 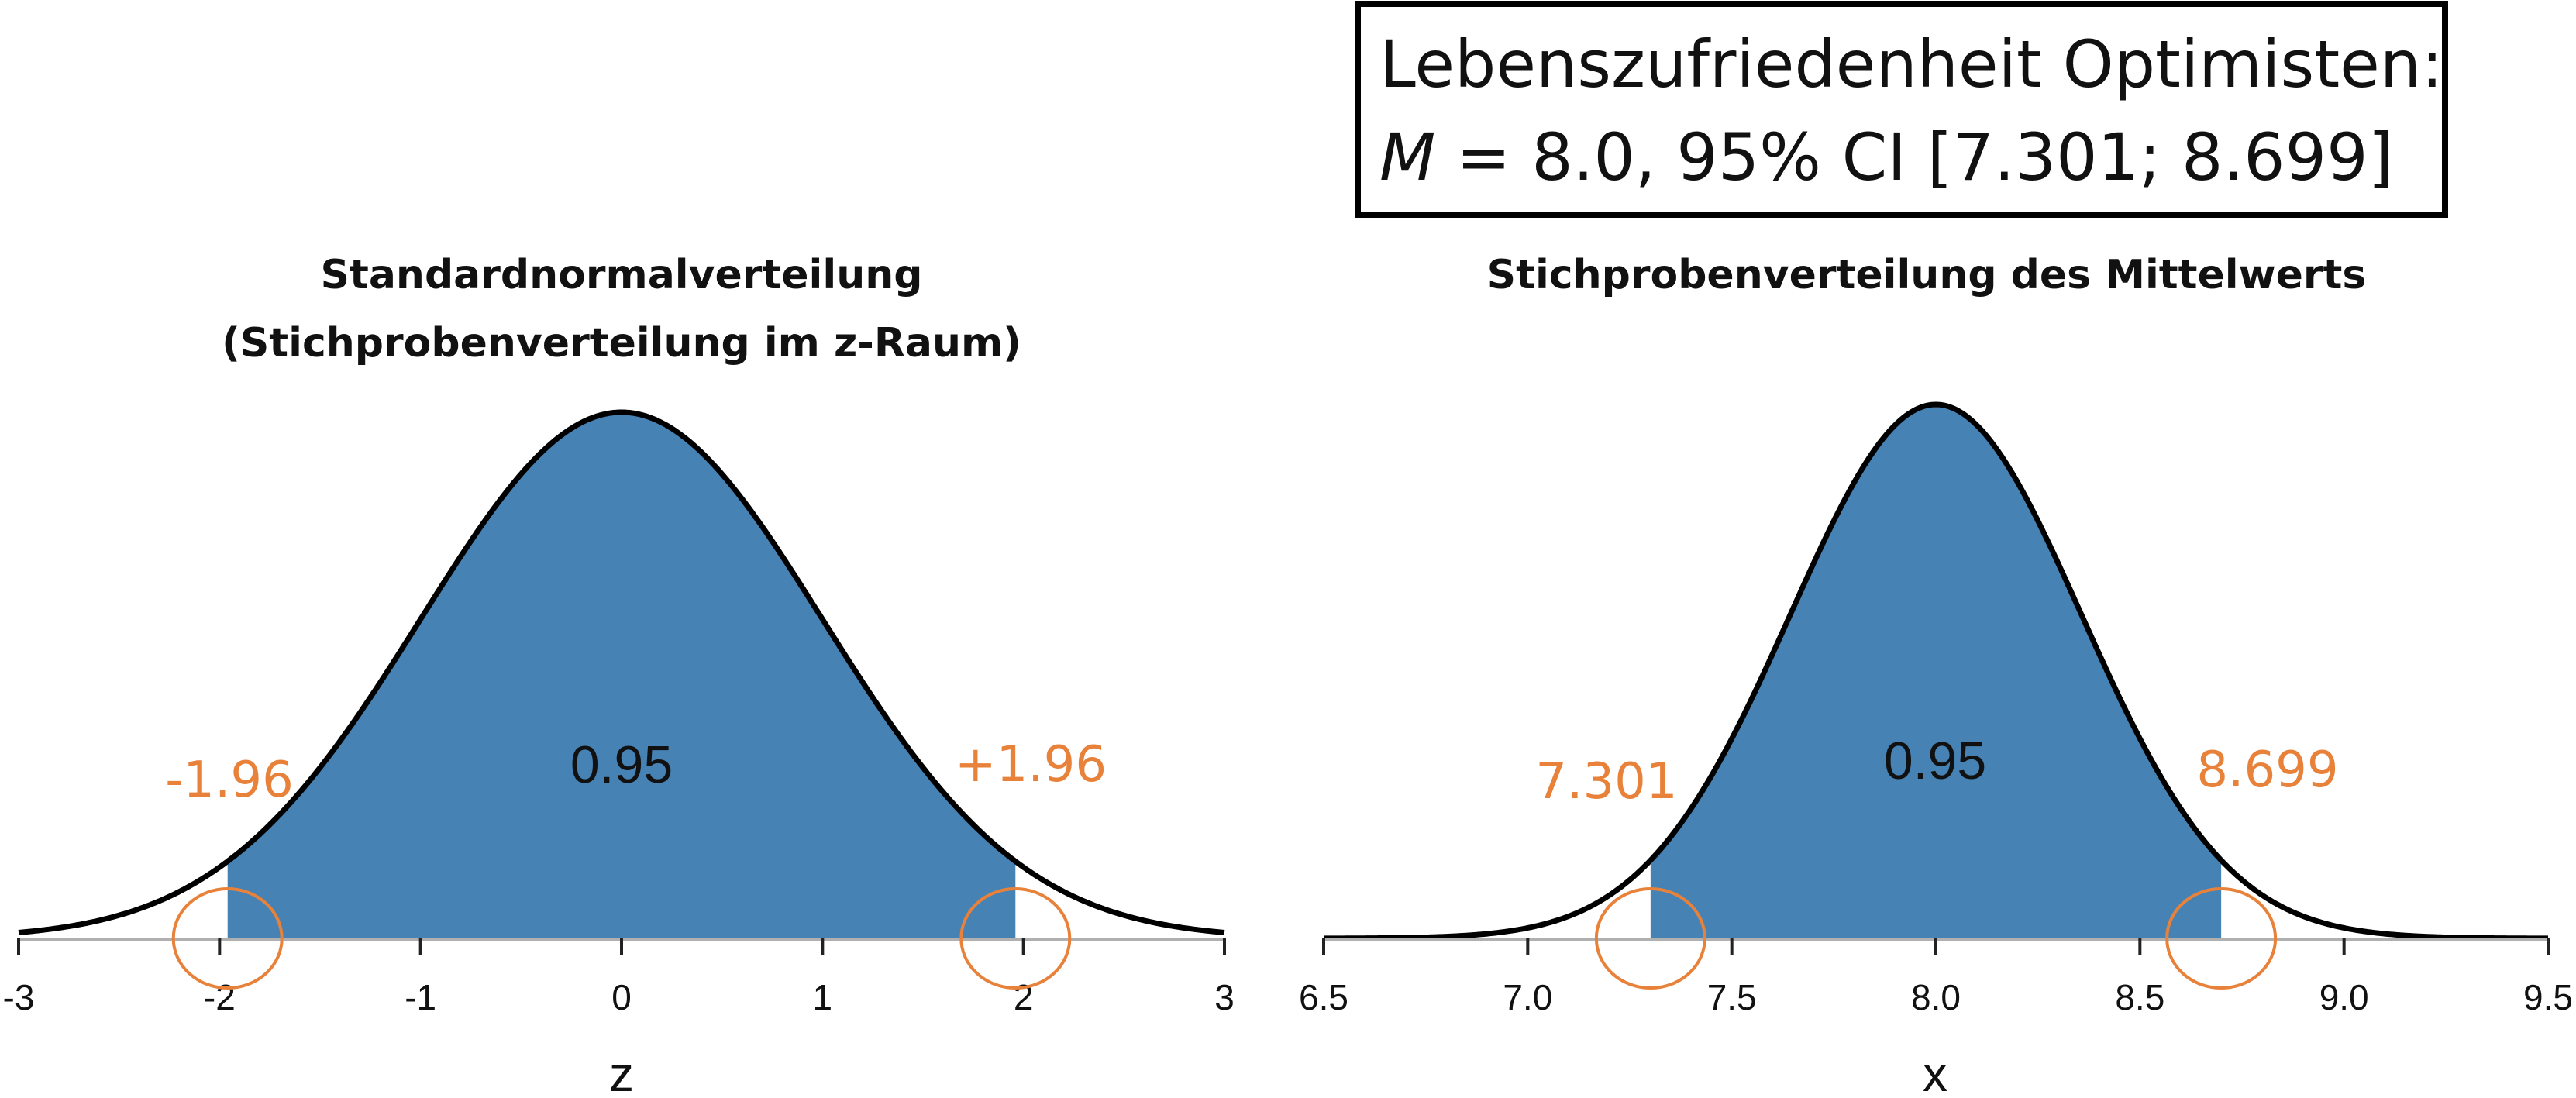 What do you see at coordinates (1911, 64) in the screenshot?
I see `annotation-line-1: Lebenszufriedenheit Optimisten:` at bounding box center [1911, 64].